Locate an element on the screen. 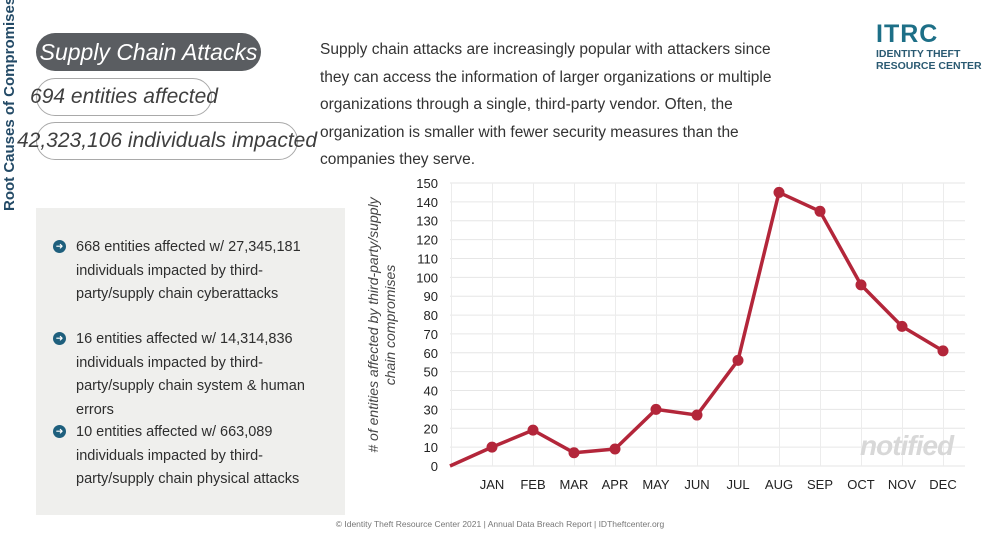 The image size is (1000, 536). itrc-logo: ITRC IDENTITY THEFT RESOURCE CENTER is located at coordinates (931, 48).